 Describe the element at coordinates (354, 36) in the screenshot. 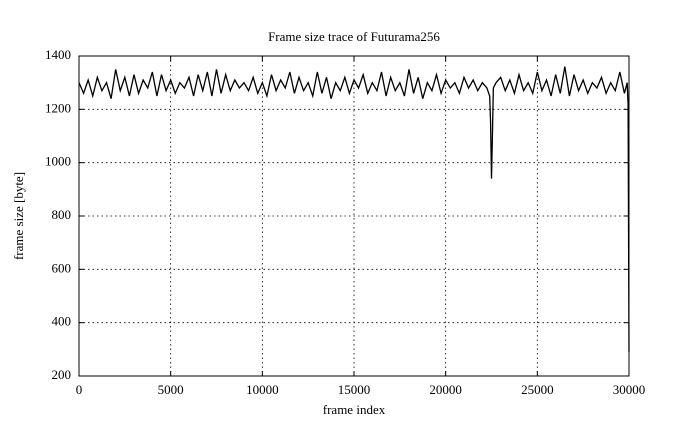

I see `chart-title: Frame size trace of Futurama256` at that location.